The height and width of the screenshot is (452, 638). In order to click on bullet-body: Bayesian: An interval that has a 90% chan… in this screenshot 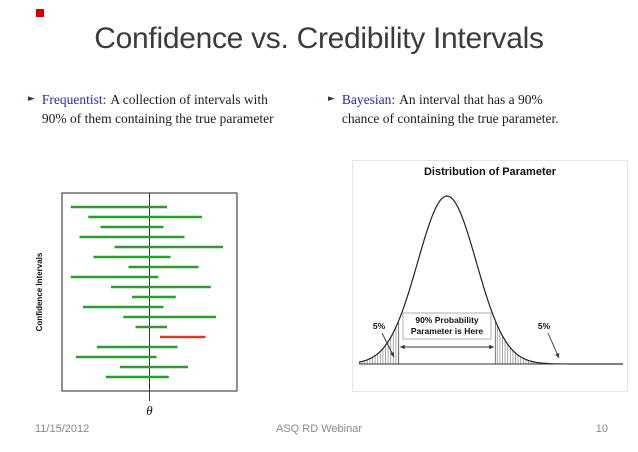, I will do `click(460, 109)`.